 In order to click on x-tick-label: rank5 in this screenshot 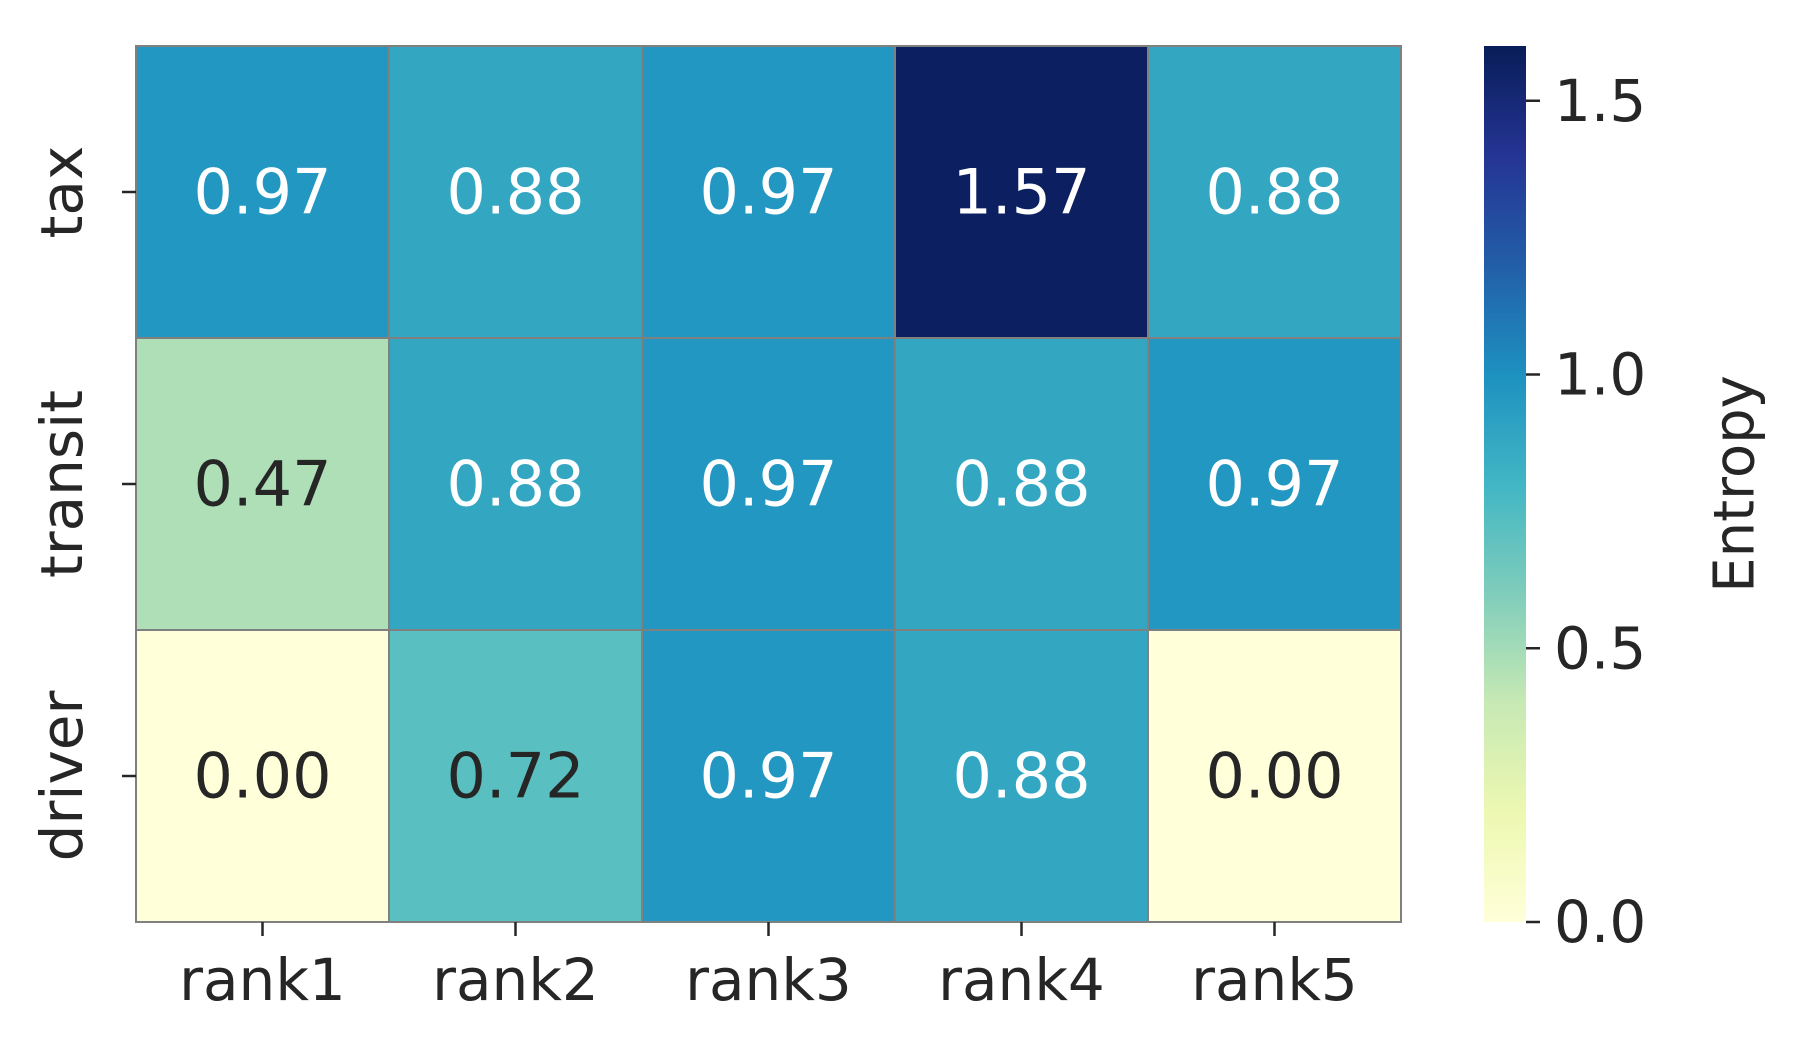, I will do `click(1274, 980)`.